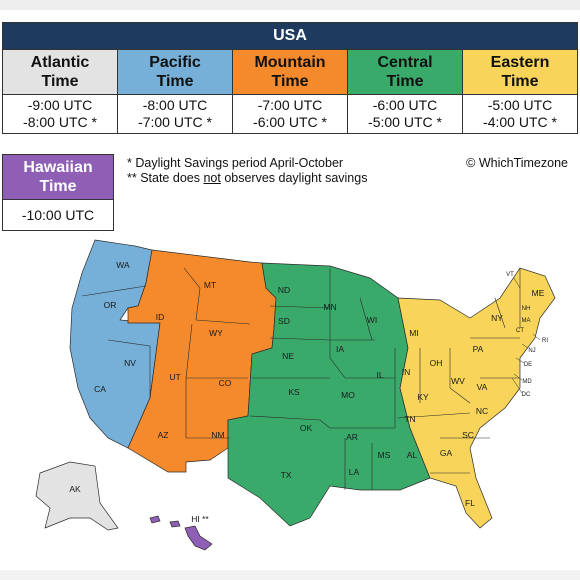 This screenshot has width=580, height=580. What do you see at coordinates (470, 503) in the screenshot?
I see `label-fl: FL` at bounding box center [470, 503].